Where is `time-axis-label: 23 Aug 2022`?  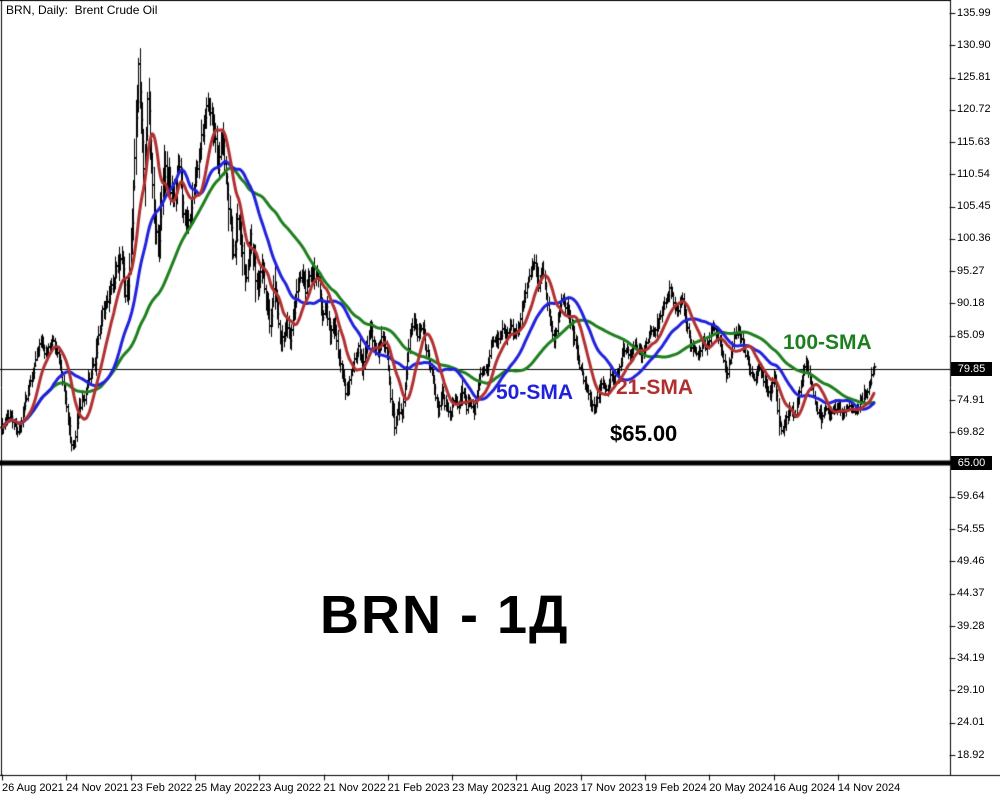
time-axis-label: 23 Aug 2022 is located at coordinates (290, 788).